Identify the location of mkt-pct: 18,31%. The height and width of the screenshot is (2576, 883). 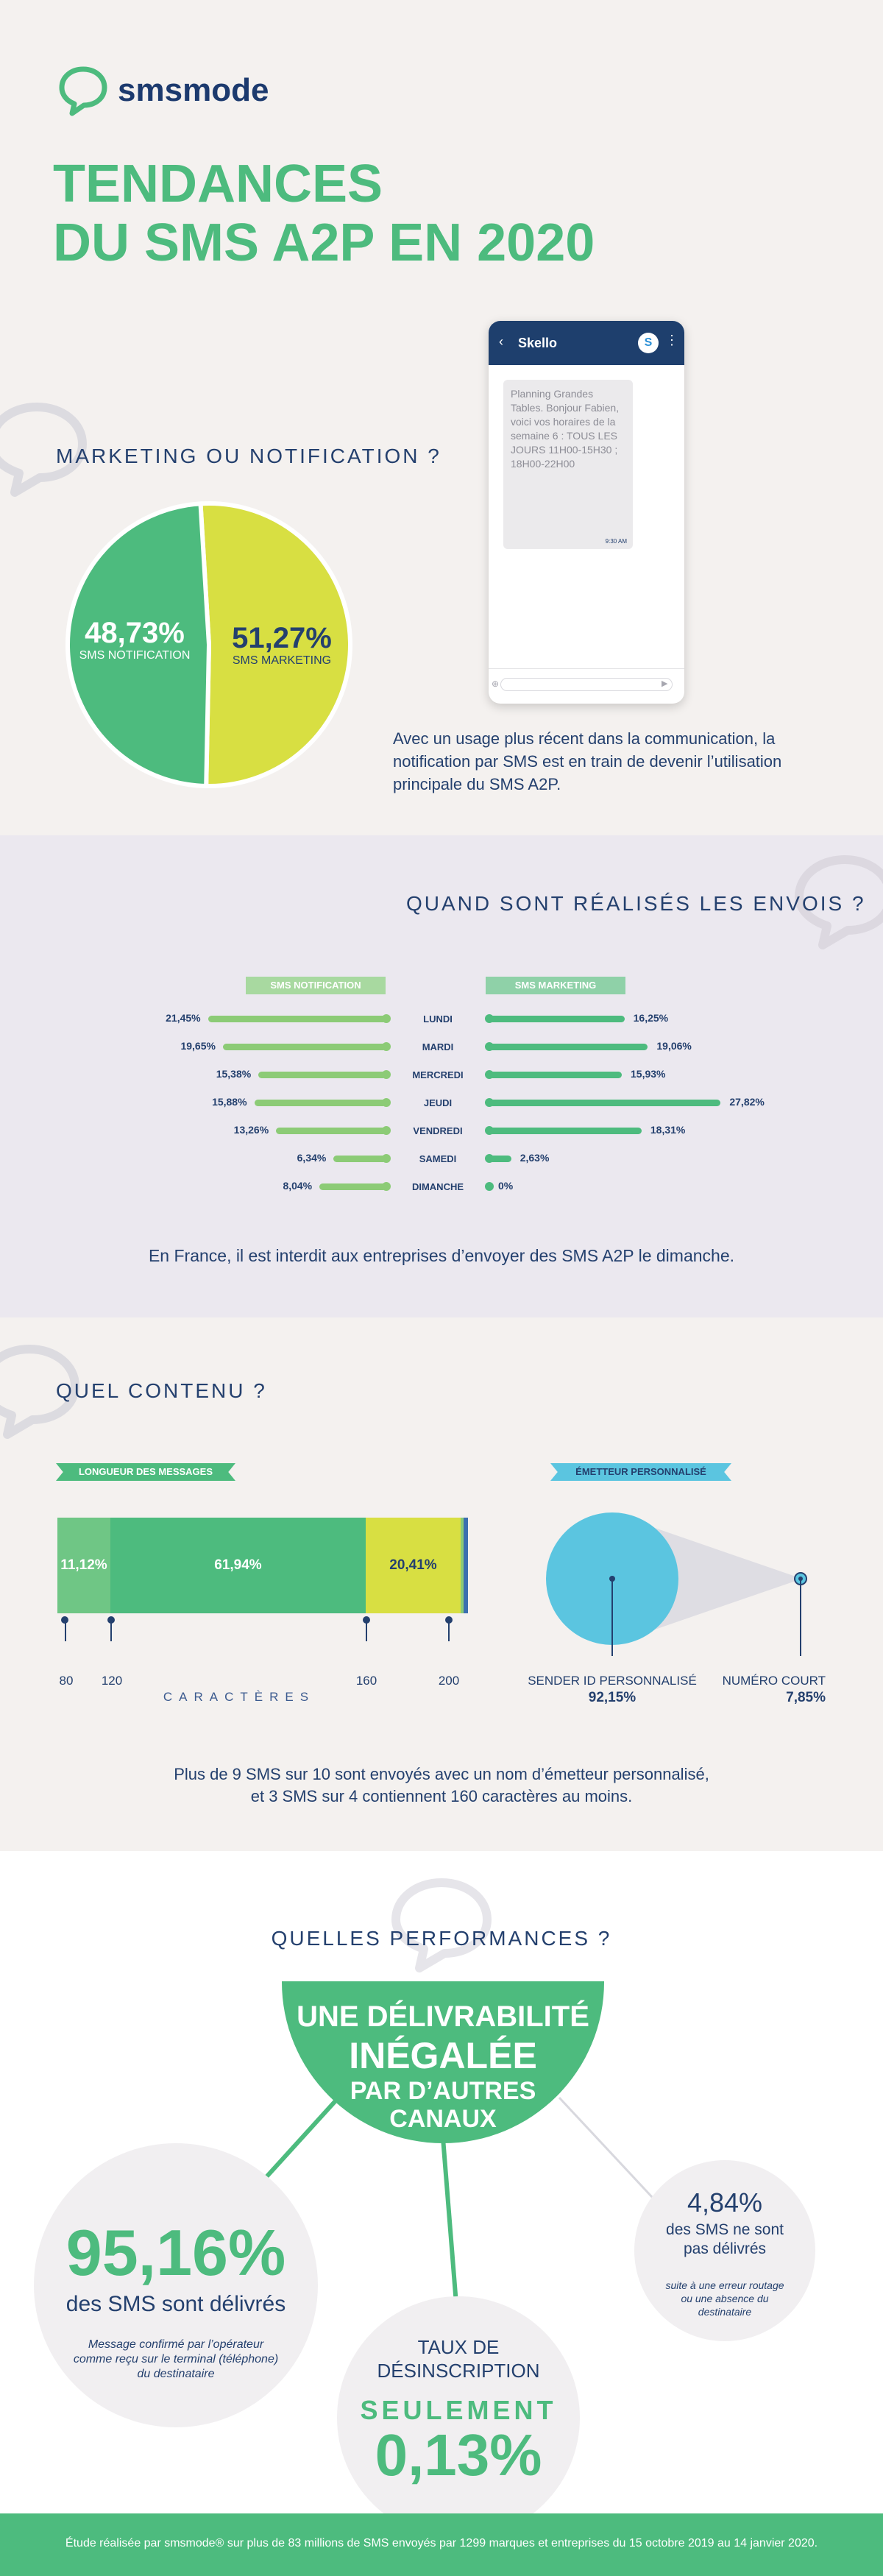
(668, 1130).